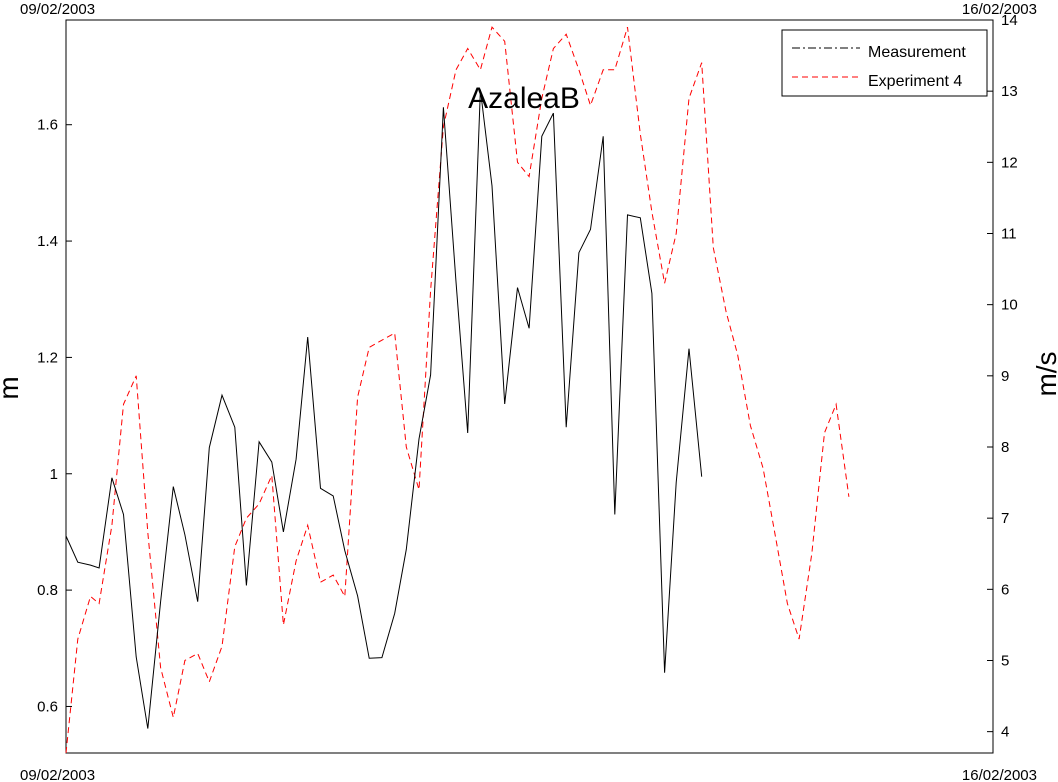  Describe the element at coordinates (1044, 373) in the screenshot. I see `y-axis-label-right: m/s` at that location.